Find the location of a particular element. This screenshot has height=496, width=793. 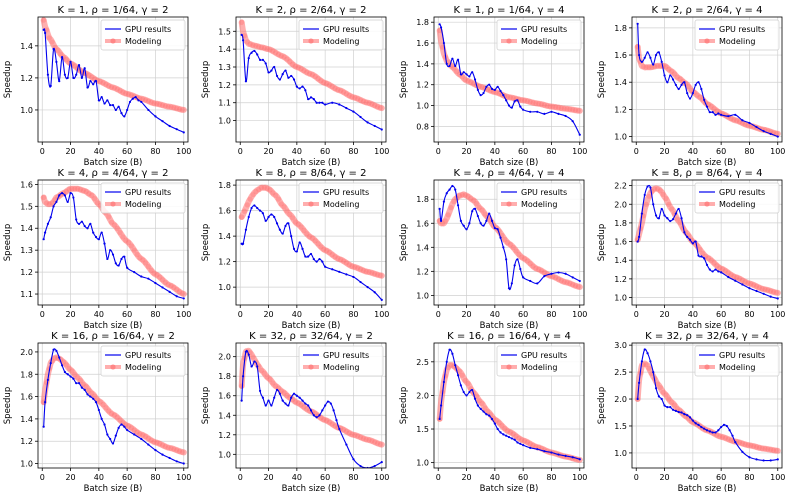

x-tick-label: 40 is located at coordinates (495, 151).